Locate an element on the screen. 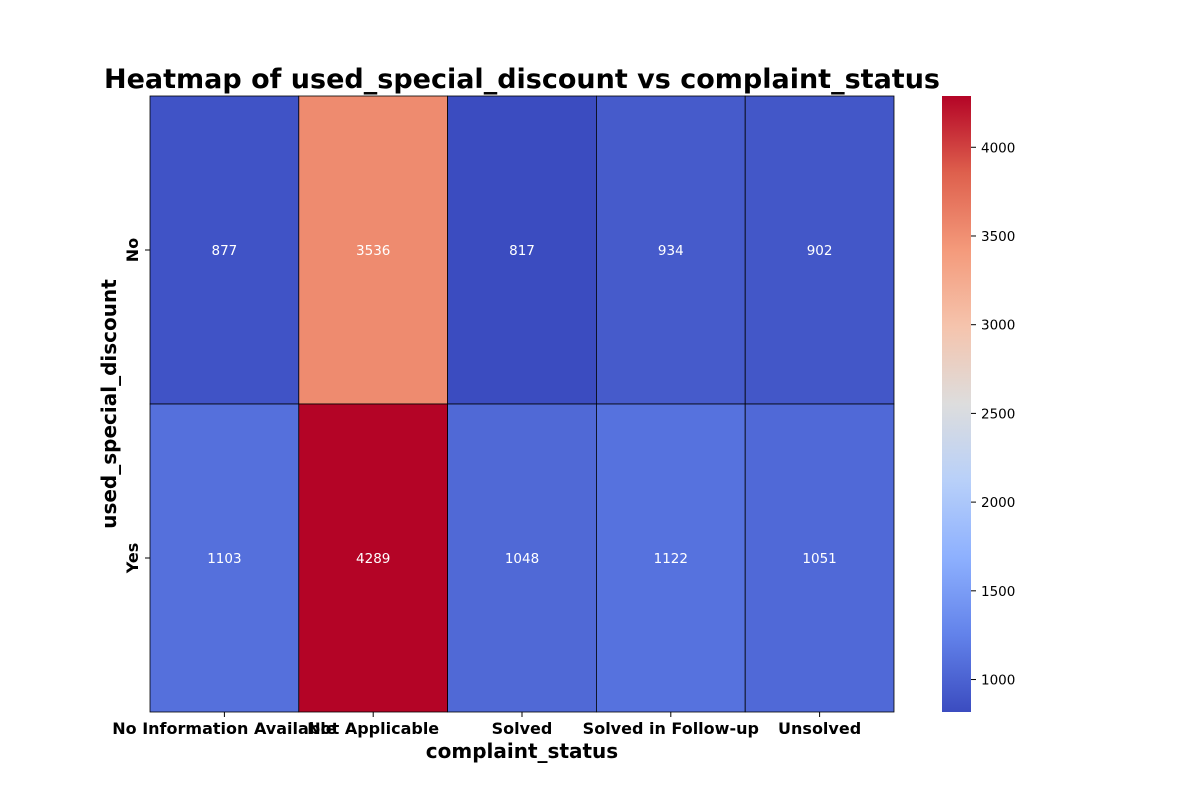 The image size is (1200, 800). y-axis-label: used_special_discount is located at coordinates (109, 404).